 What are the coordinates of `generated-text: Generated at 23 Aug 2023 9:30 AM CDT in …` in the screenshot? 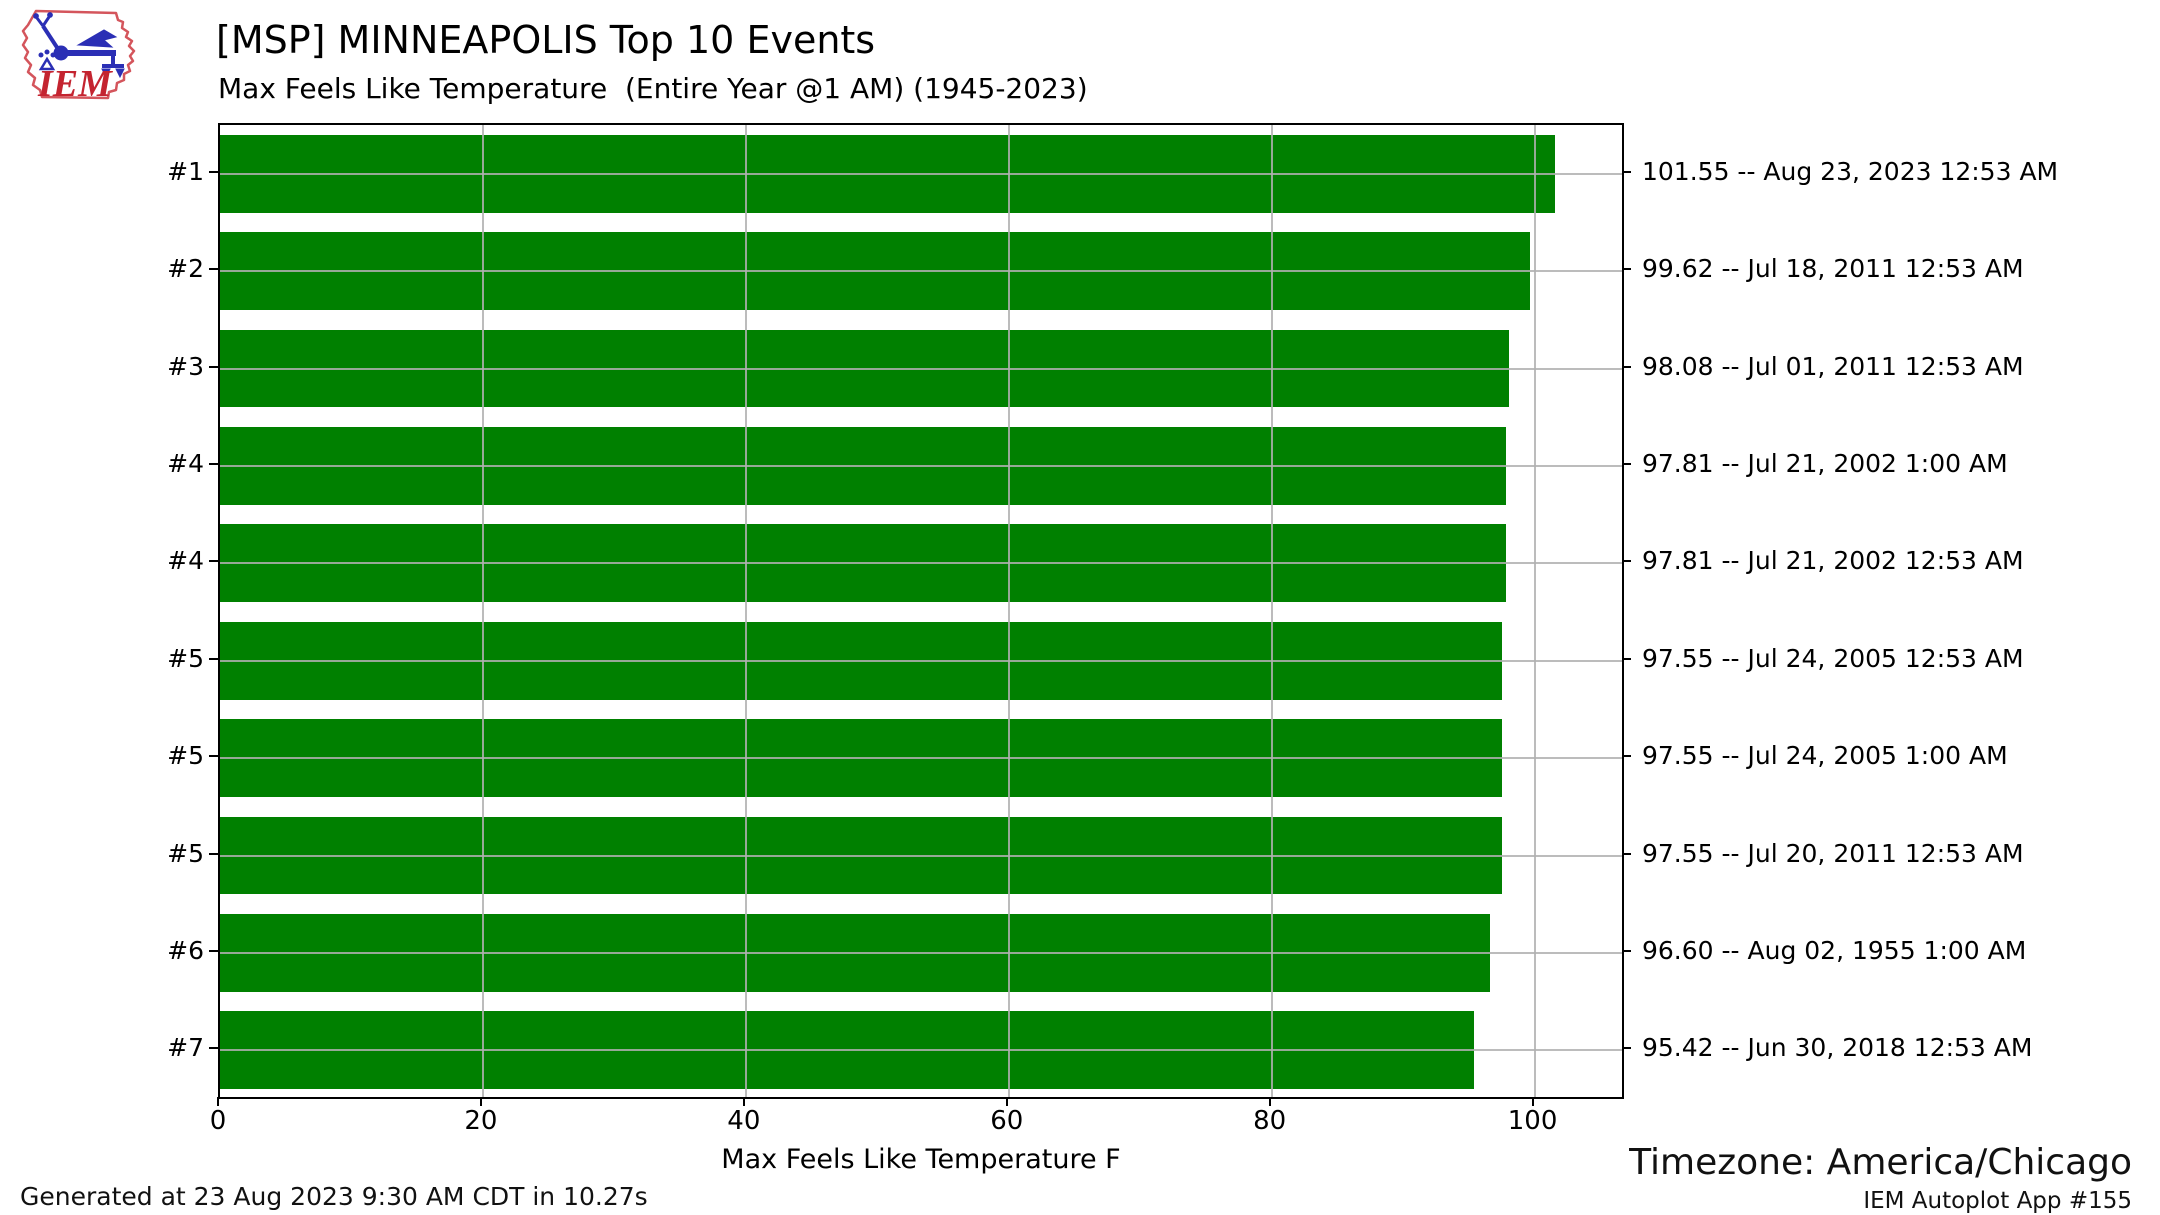 It's located at (334, 1196).